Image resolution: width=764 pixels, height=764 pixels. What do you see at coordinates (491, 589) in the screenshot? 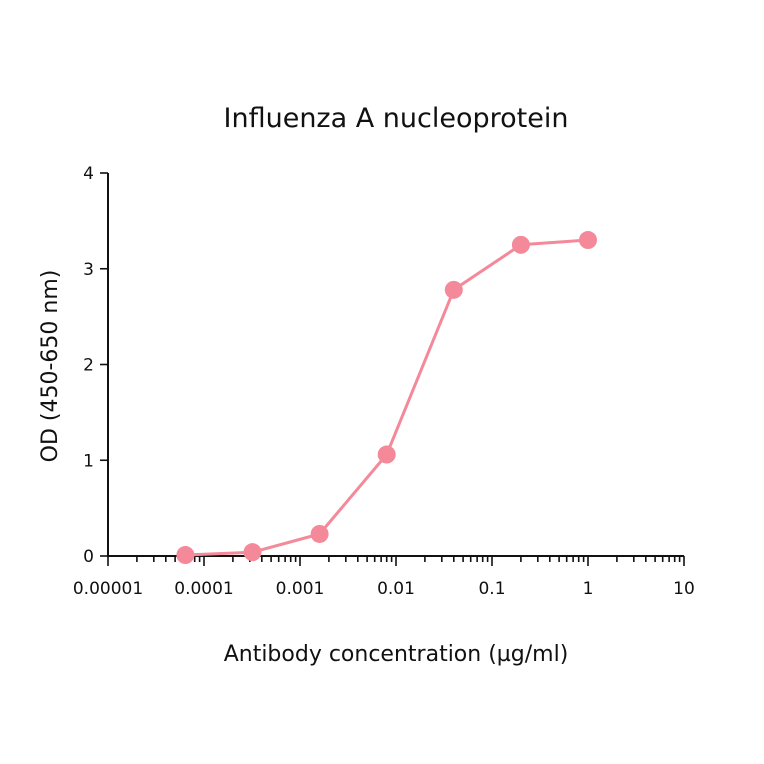
I see `x-tick-label: 0.1` at bounding box center [491, 589].